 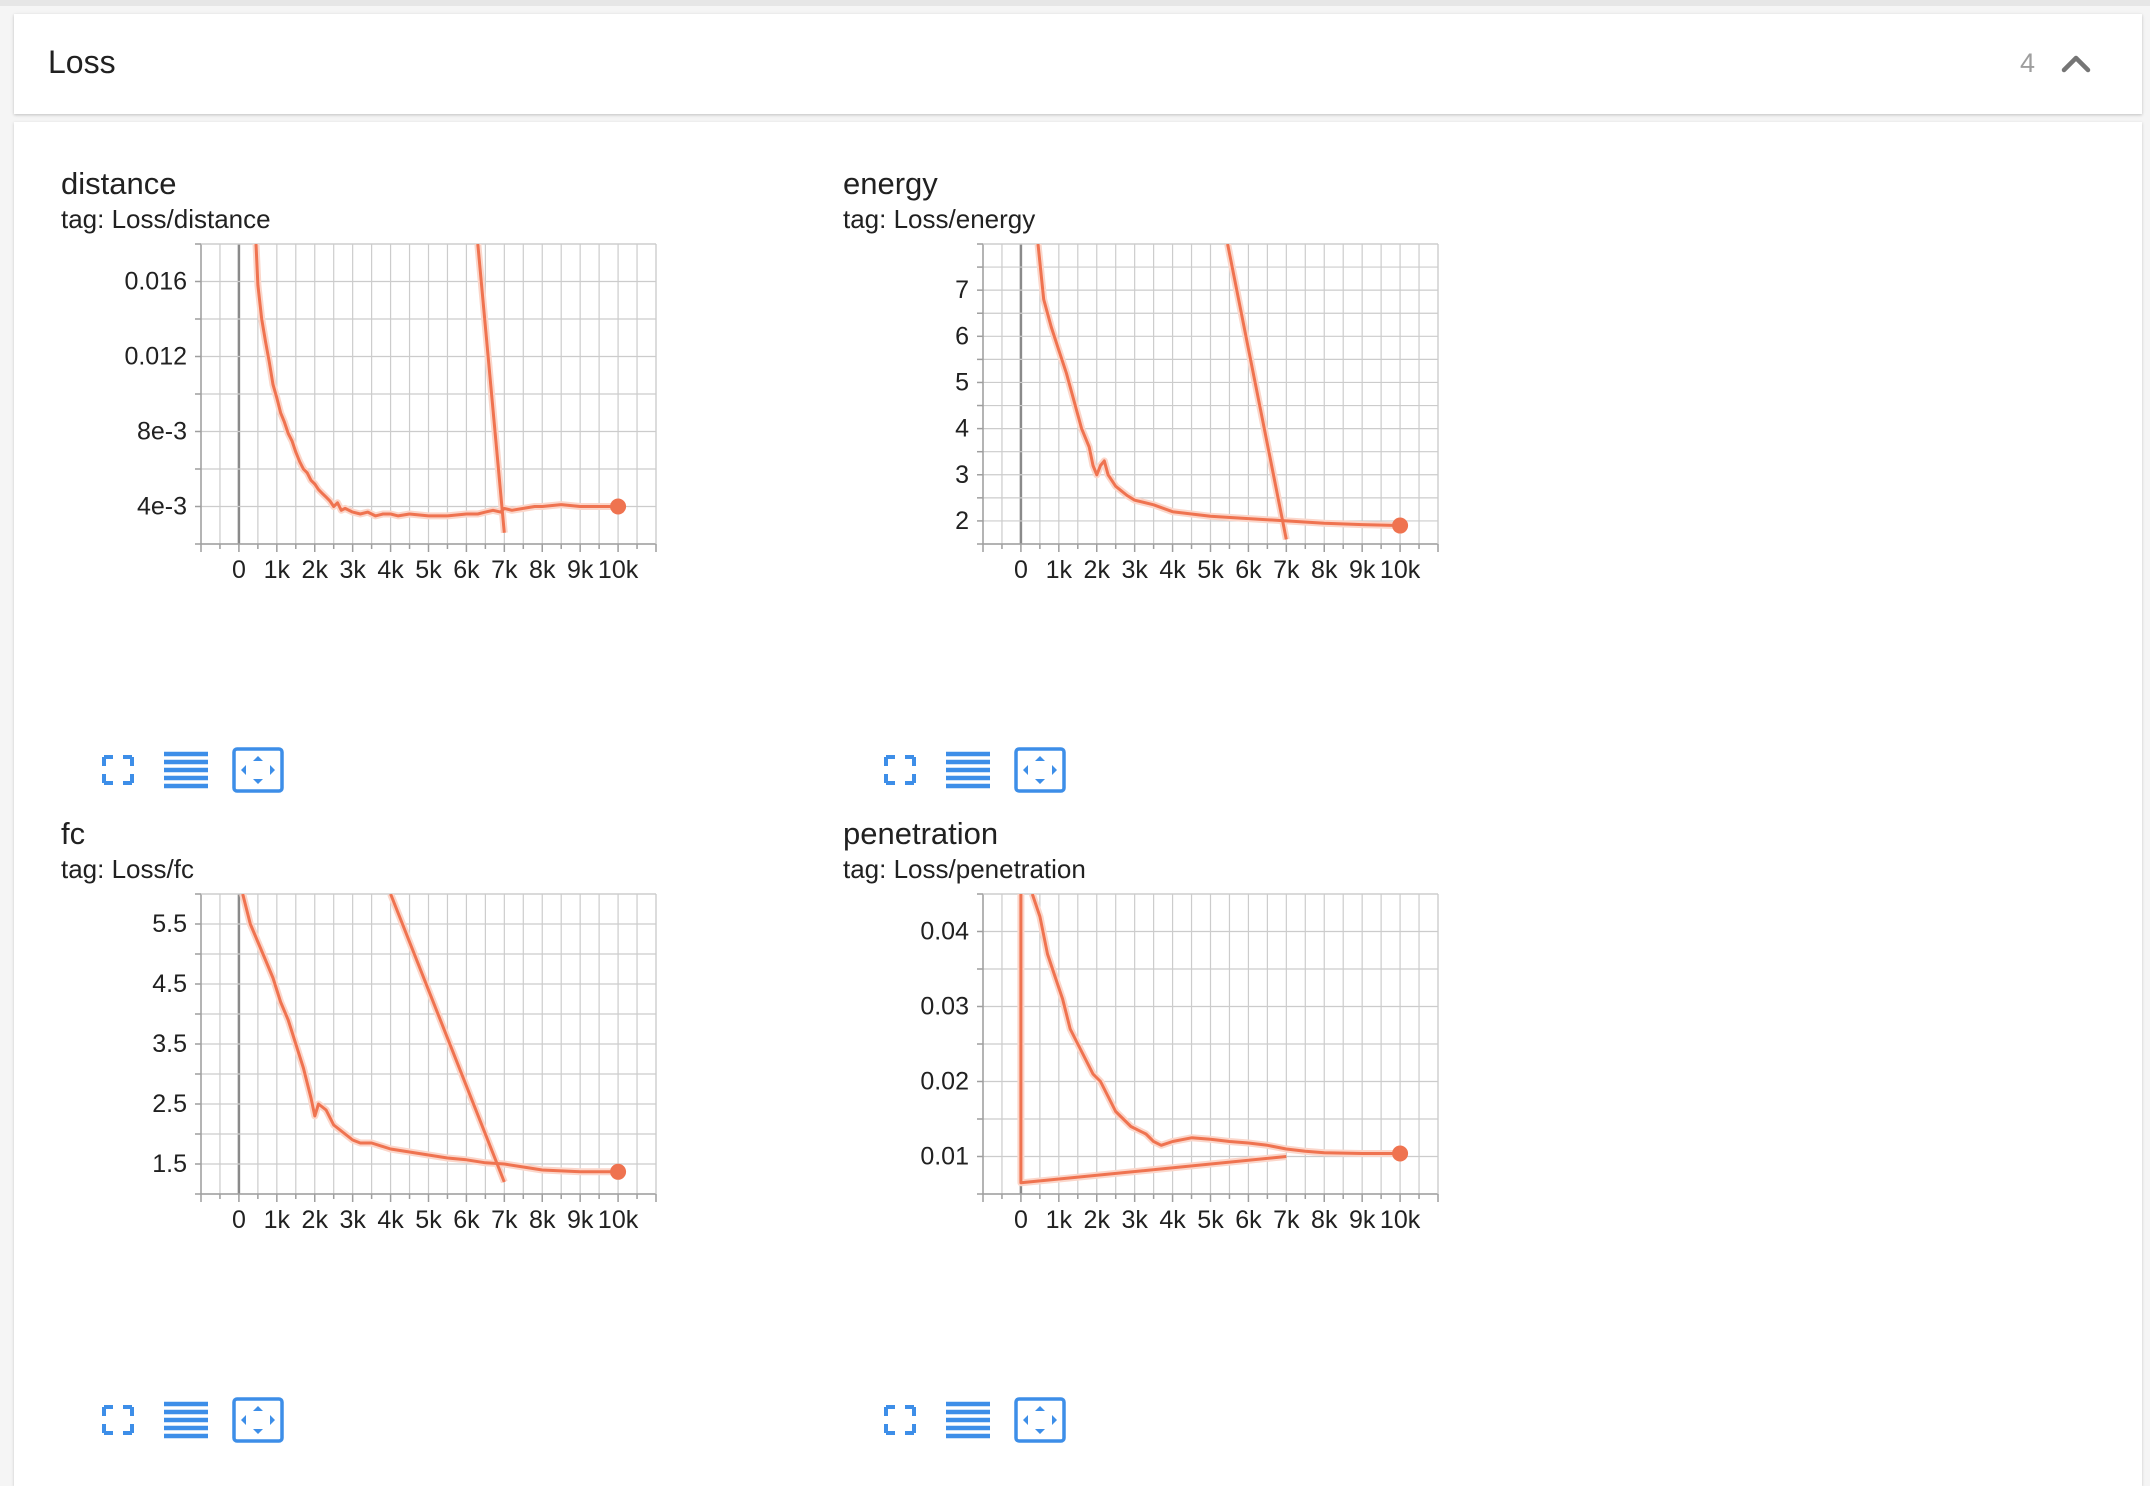 I want to click on y-tick-label: 4, so click(x=962, y=429).